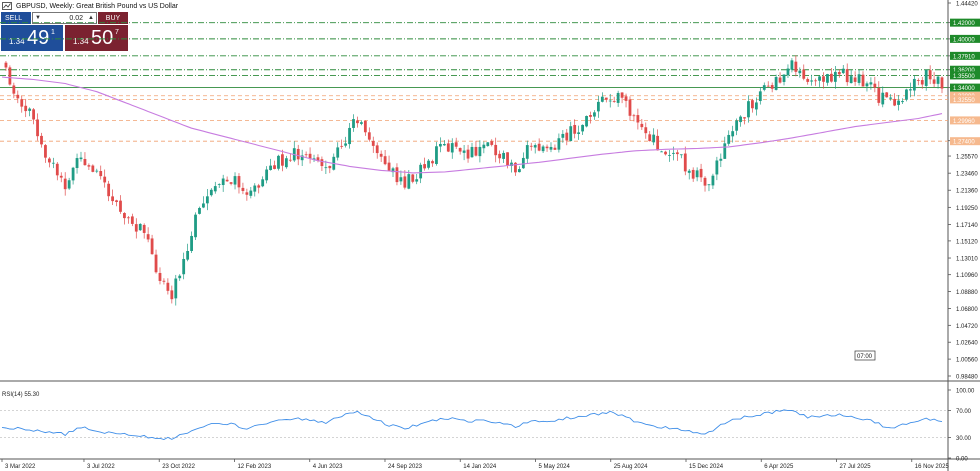 The image size is (980, 471). I want to click on sell-price: 1.34 49 1, so click(32, 38).